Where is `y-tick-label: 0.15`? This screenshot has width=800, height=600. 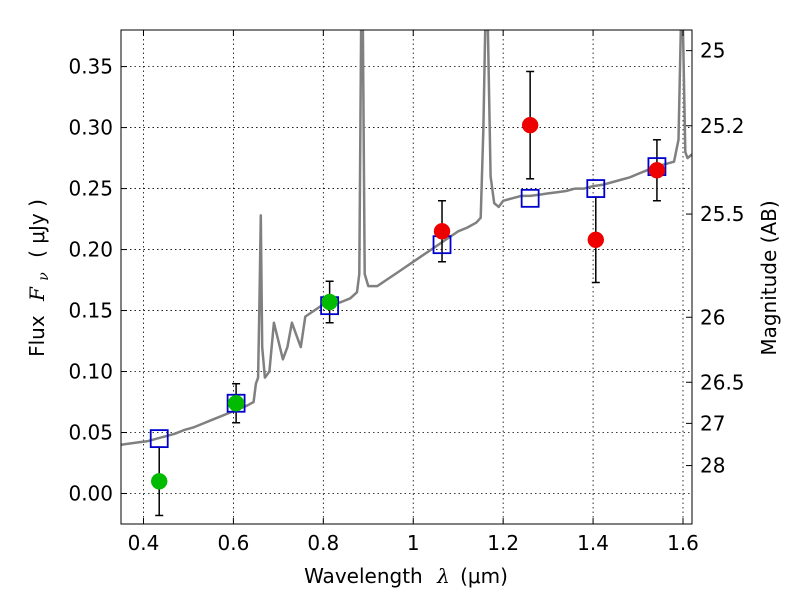 y-tick-label: 0.15 is located at coordinates (90, 311).